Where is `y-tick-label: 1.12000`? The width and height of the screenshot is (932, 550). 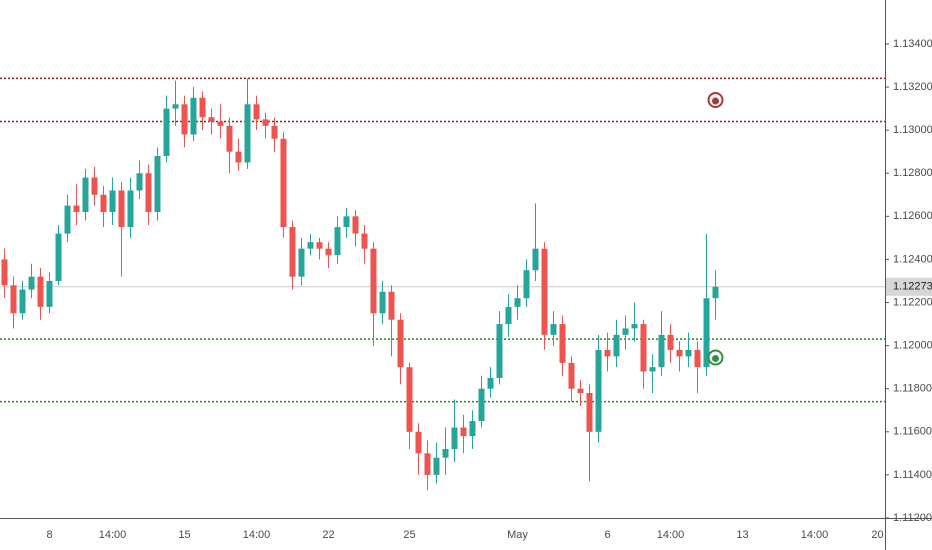
y-tick-label: 1.12000 is located at coordinates (912, 346).